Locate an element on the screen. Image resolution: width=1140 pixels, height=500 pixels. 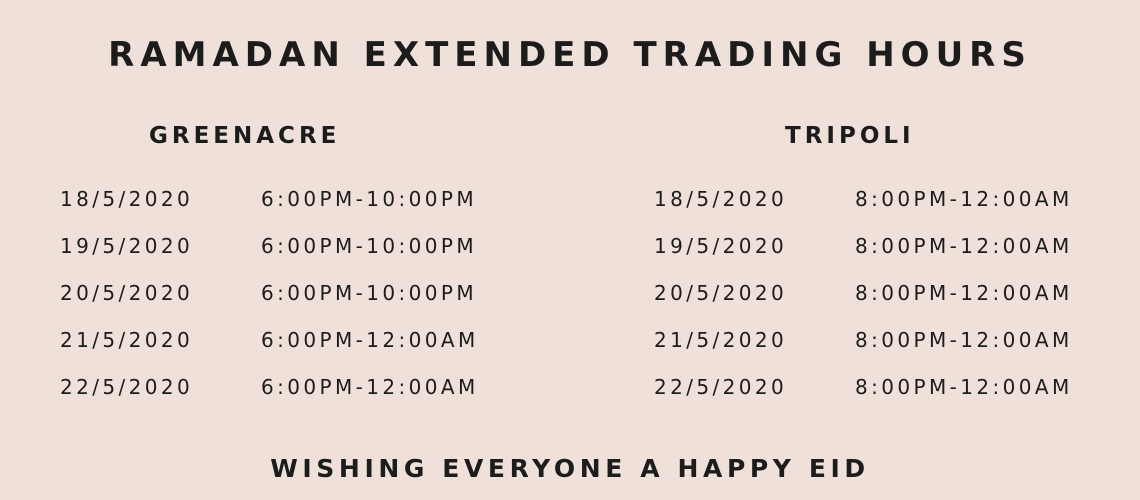
hours-row: 21/5/2020 8:00PM-12:00AM is located at coordinates (863, 350).